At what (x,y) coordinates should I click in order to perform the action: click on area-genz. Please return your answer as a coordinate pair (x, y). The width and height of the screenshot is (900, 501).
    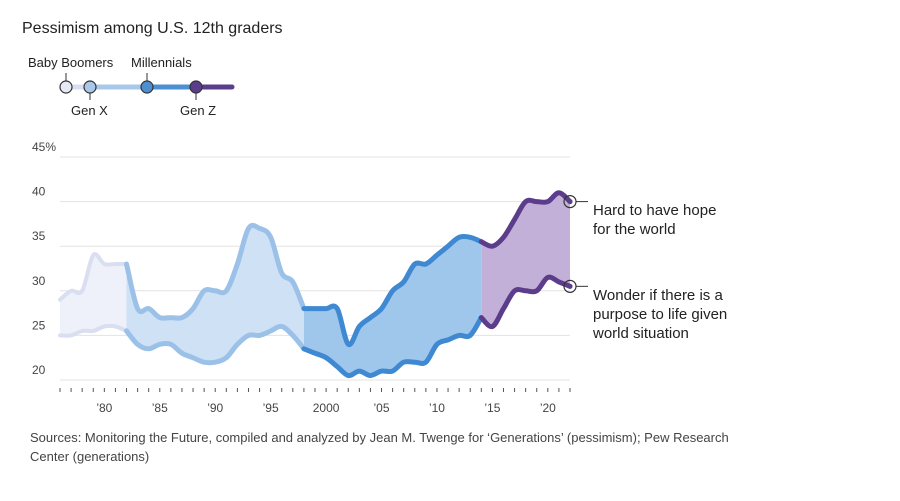
    Looking at the image, I should click on (525, 259).